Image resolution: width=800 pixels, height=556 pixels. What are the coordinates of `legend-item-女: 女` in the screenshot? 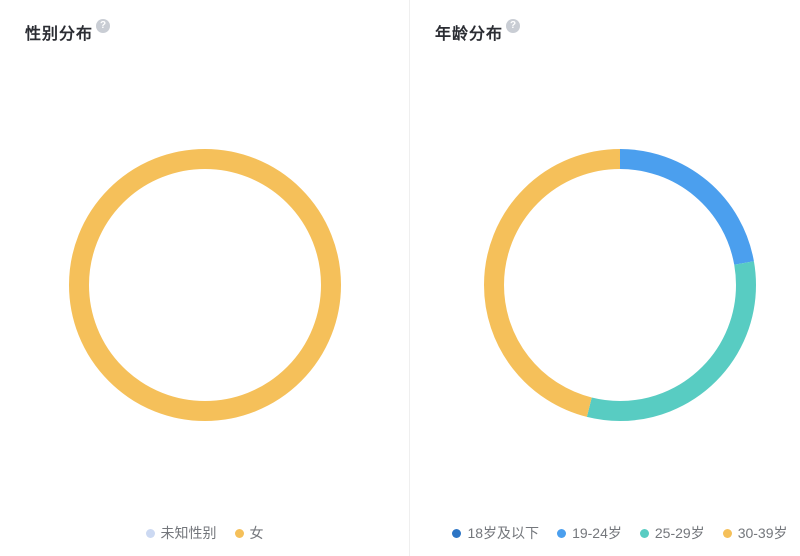 It's located at (249, 533).